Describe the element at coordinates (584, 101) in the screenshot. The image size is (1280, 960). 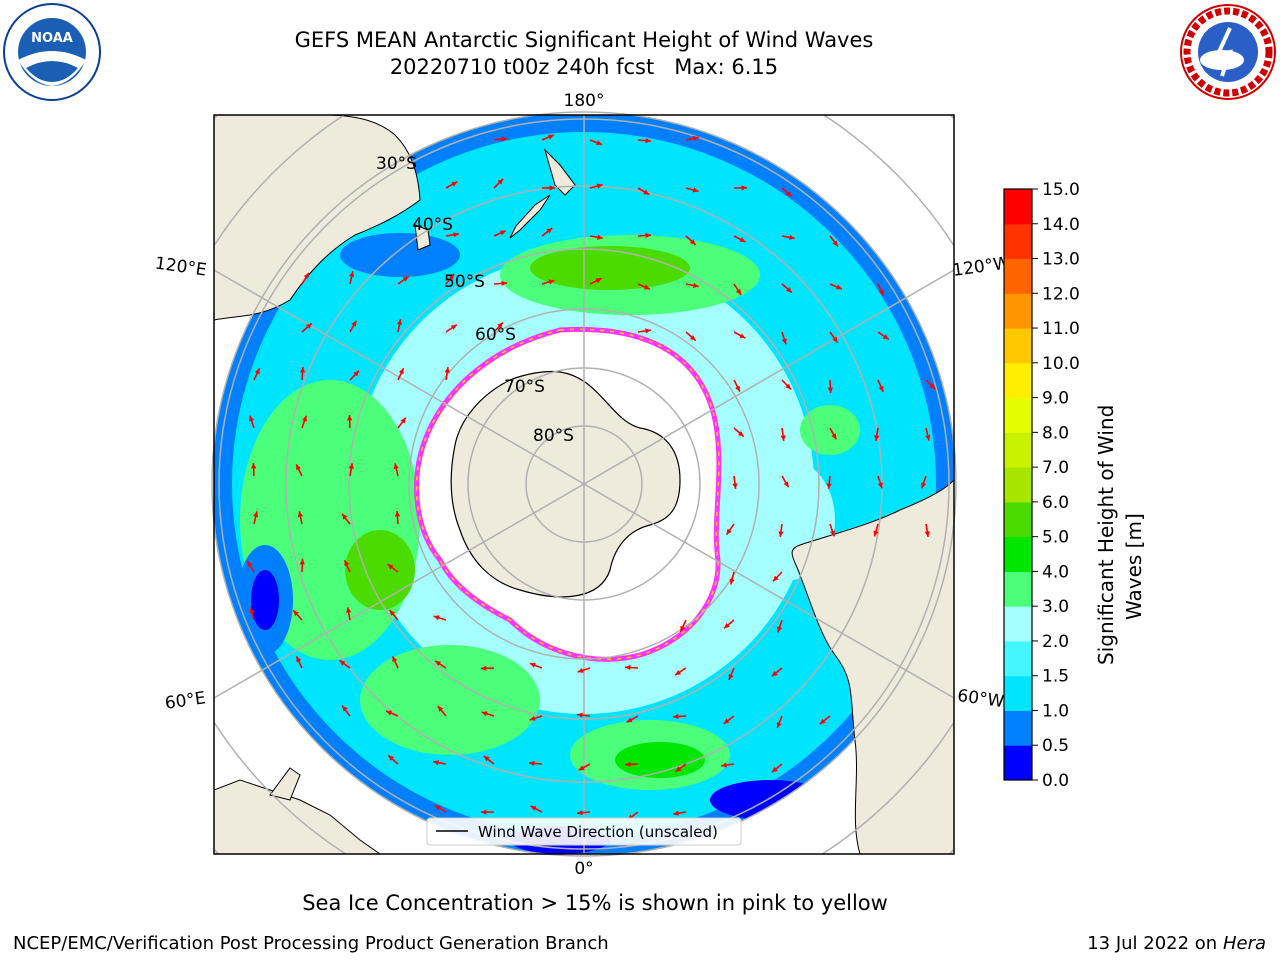
I see `lon-label-180: 180°` at that location.